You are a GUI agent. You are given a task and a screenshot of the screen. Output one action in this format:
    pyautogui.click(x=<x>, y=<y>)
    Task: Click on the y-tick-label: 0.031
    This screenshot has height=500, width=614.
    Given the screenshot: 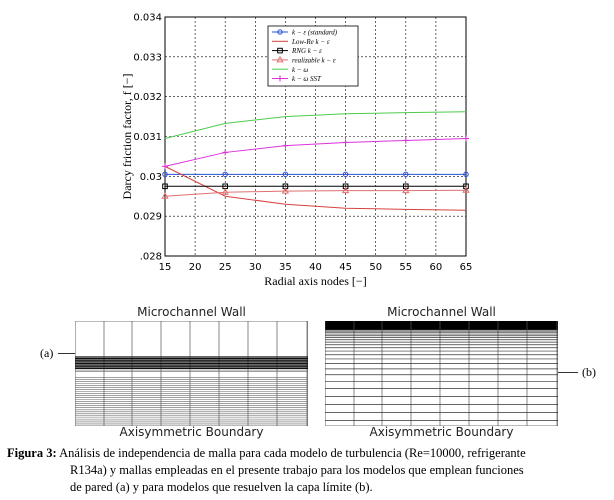 What is the action you would take?
    pyautogui.click(x=147, y=137)
    